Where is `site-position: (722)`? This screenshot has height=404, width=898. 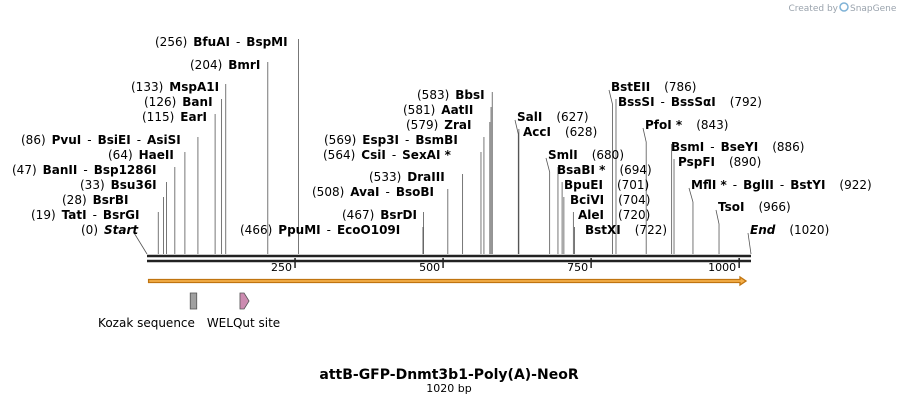 site-position: (722) is located at coordinates (651, 230).